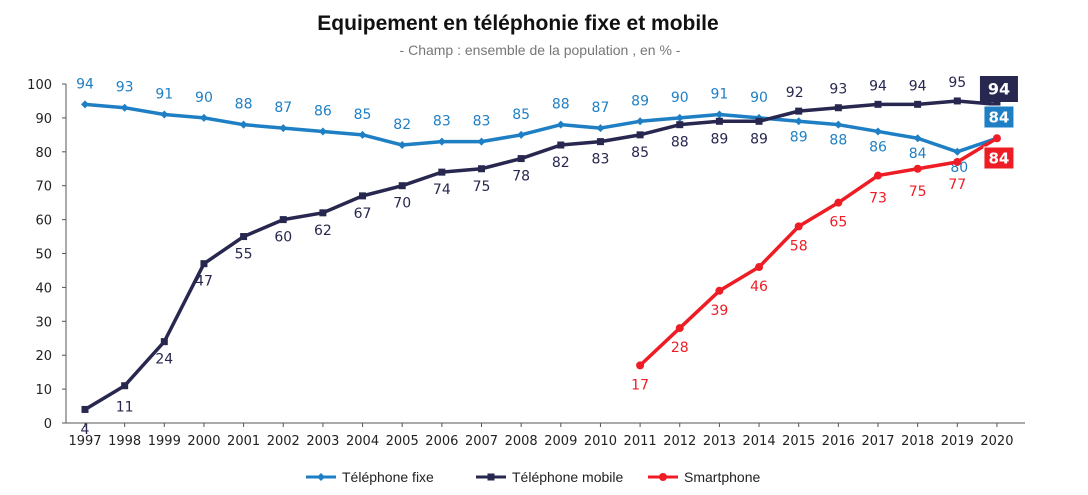 The height and width of the screenshot is (495, 1088). I want to click on data-label: 4, so click(85, 430).